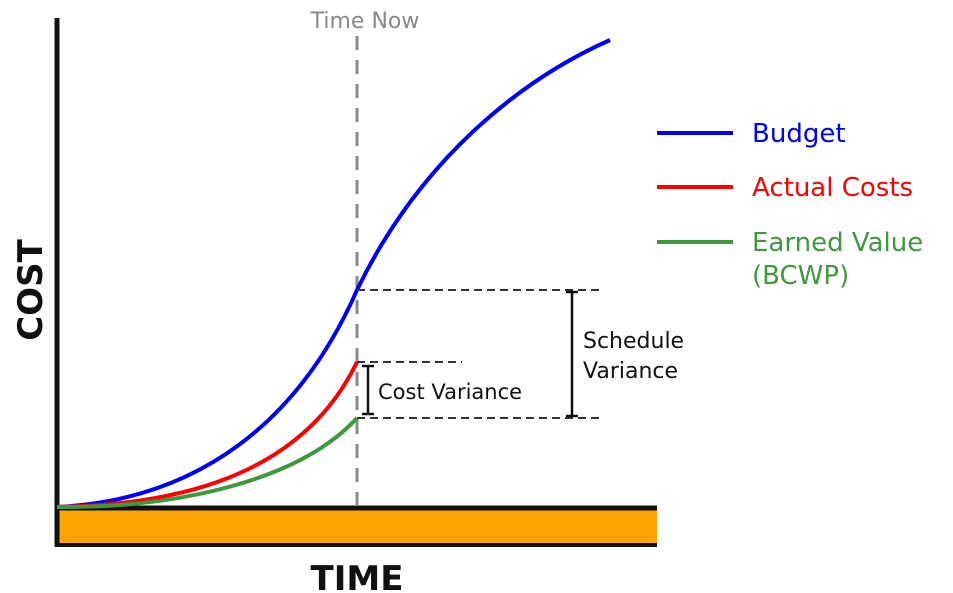 The height and width of the screenshot is (593, 953). I want to click on legend-earned-line-1: Earned Value, so click(837, 243).